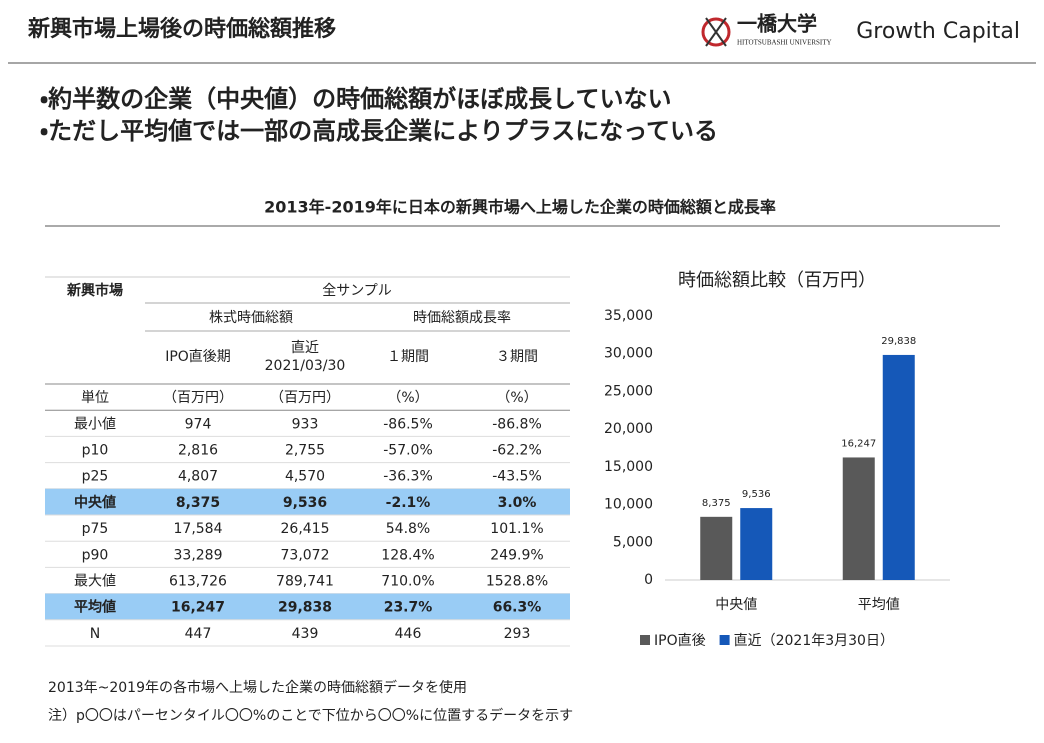 This screenshot has height=743, width=1044. I want to click on value-label: 8,375, so click(716, 503).